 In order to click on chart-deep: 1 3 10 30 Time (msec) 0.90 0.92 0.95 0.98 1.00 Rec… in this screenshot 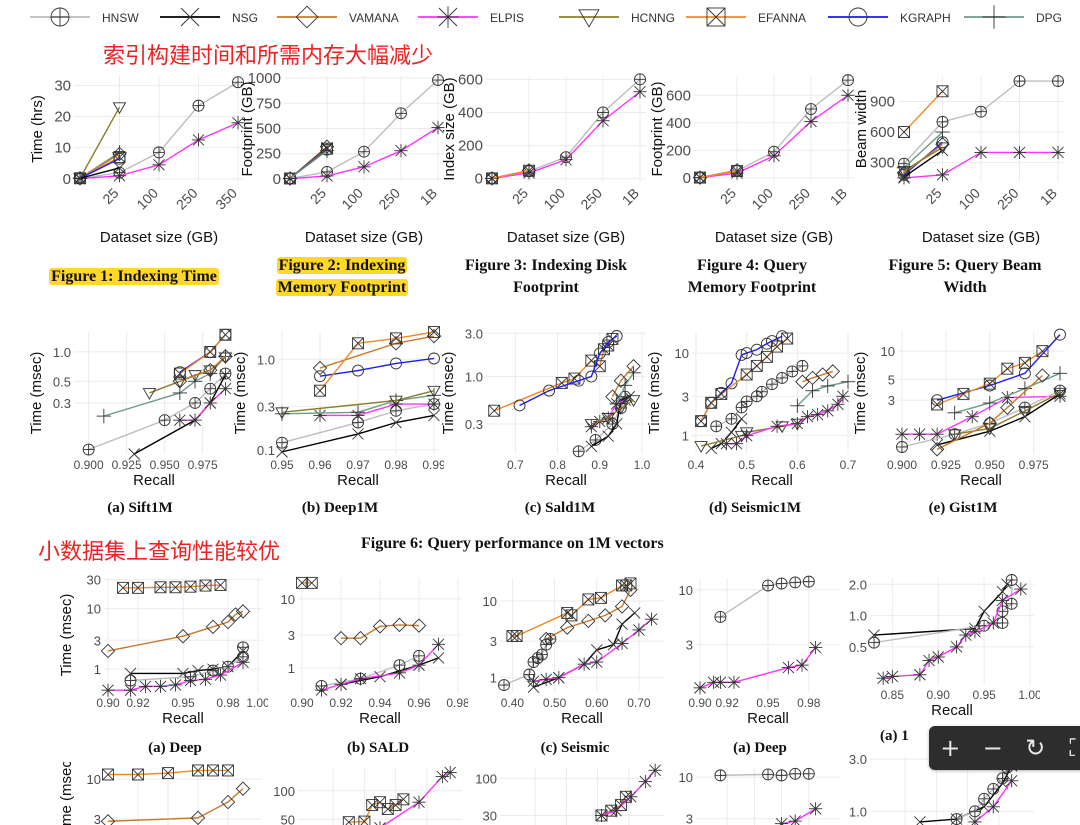, I will do `click(163, 650)`.